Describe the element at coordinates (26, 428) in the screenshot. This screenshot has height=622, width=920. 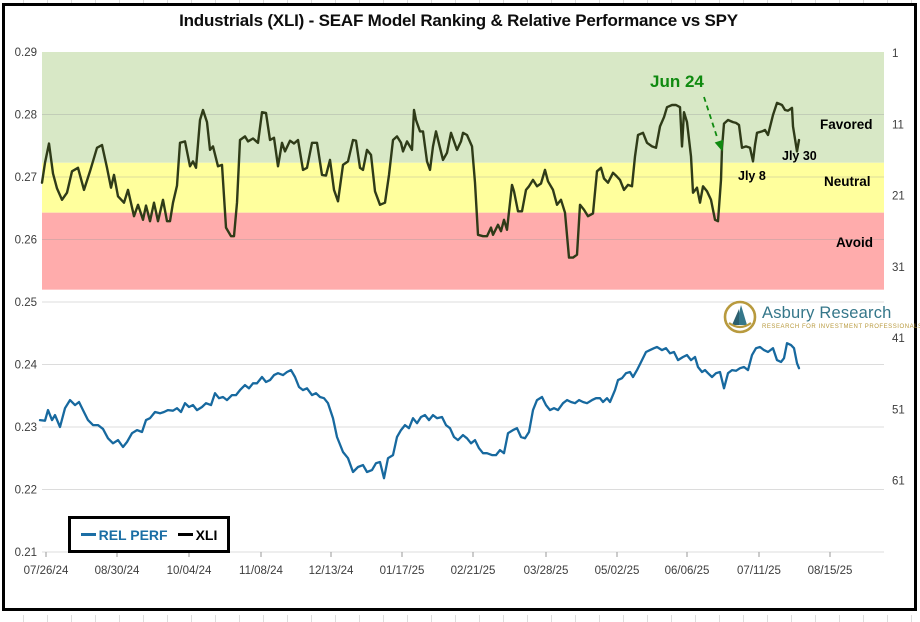
I see `left-axis-tick-label: 0.23` at that location.